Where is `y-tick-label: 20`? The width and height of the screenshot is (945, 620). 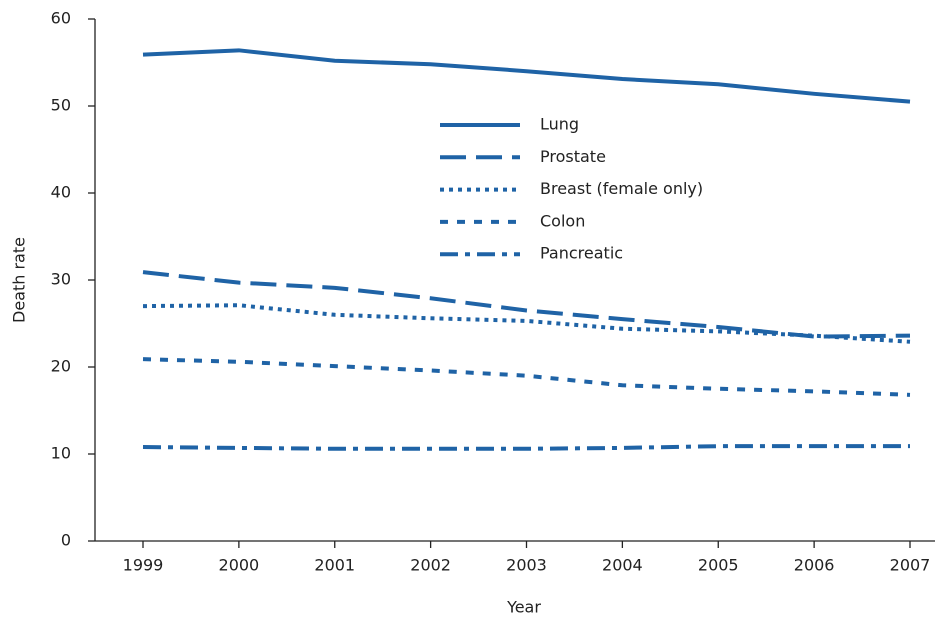 y-tick-label: 20 is located at coordinates (61, 366).